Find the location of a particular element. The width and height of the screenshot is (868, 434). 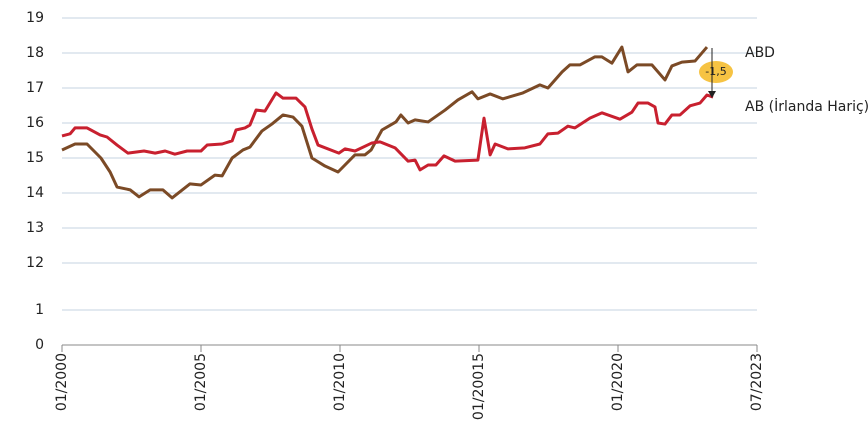

x-tick-label: 01/2005 is located at coordinates (201, 382).